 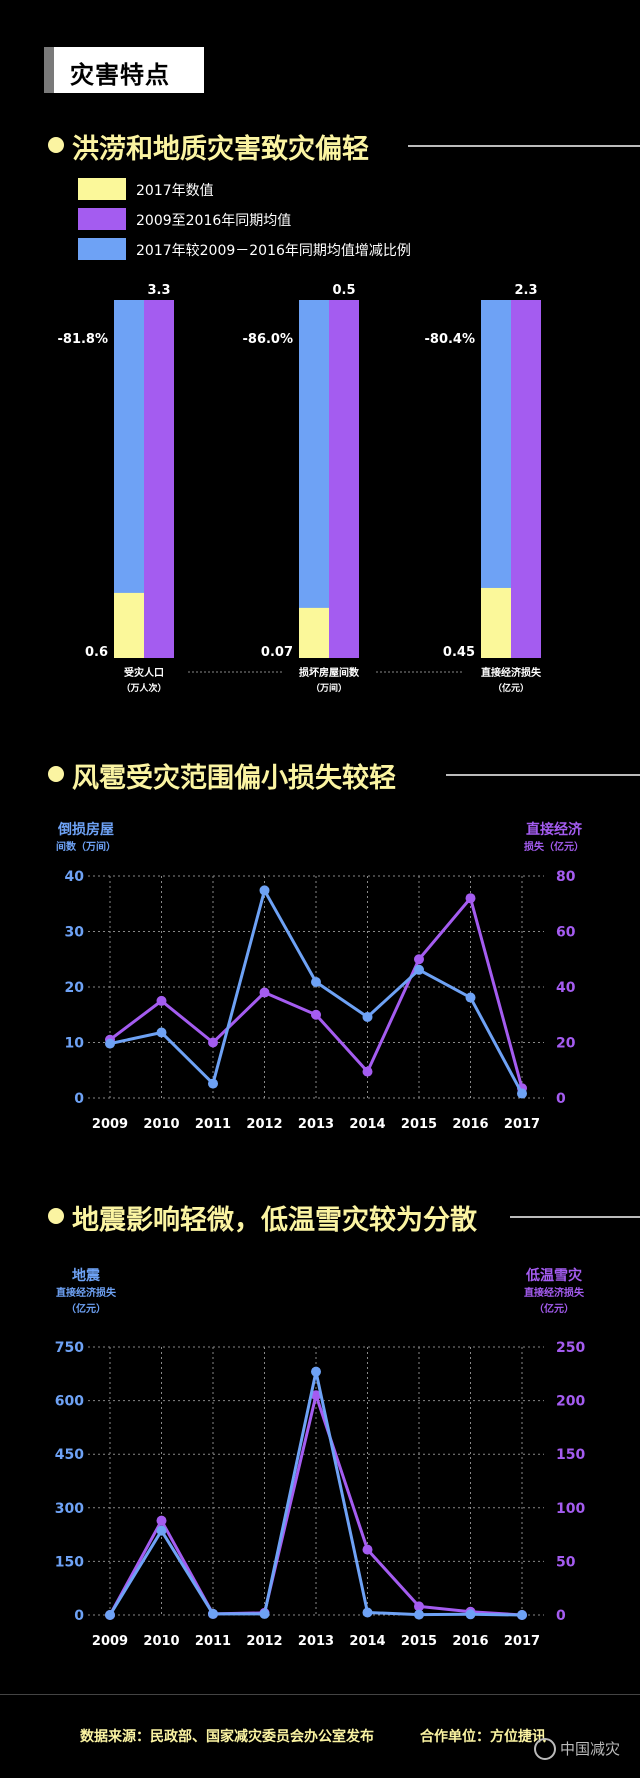 What do you see at coordinates (566, 877) in the screenshot?
I see `right-tick-label: 80` at bounding box center [566, 877].